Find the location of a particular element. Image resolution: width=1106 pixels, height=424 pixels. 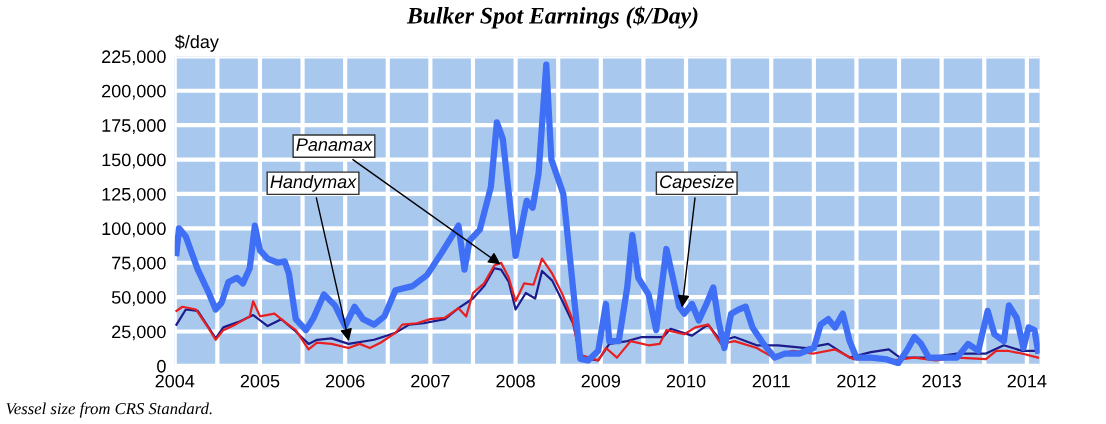

y-tick-label: 100,000 is located at coordinates (134, 230).